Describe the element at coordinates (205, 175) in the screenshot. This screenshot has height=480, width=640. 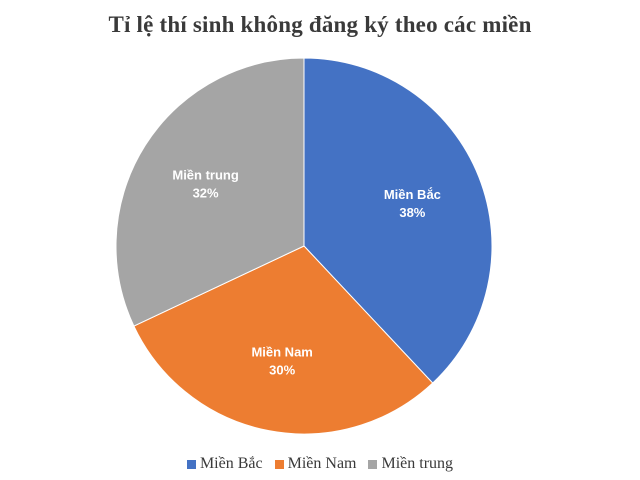
I see `slice-label-mien-trung: Miền trung` at that location.